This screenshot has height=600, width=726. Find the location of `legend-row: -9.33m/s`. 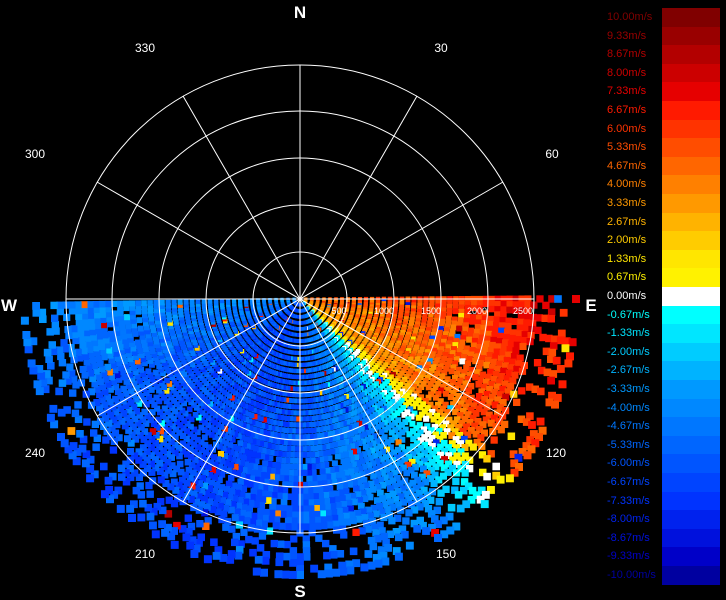

legend-row: -9.33m/s is located at coordinates (664, 556).